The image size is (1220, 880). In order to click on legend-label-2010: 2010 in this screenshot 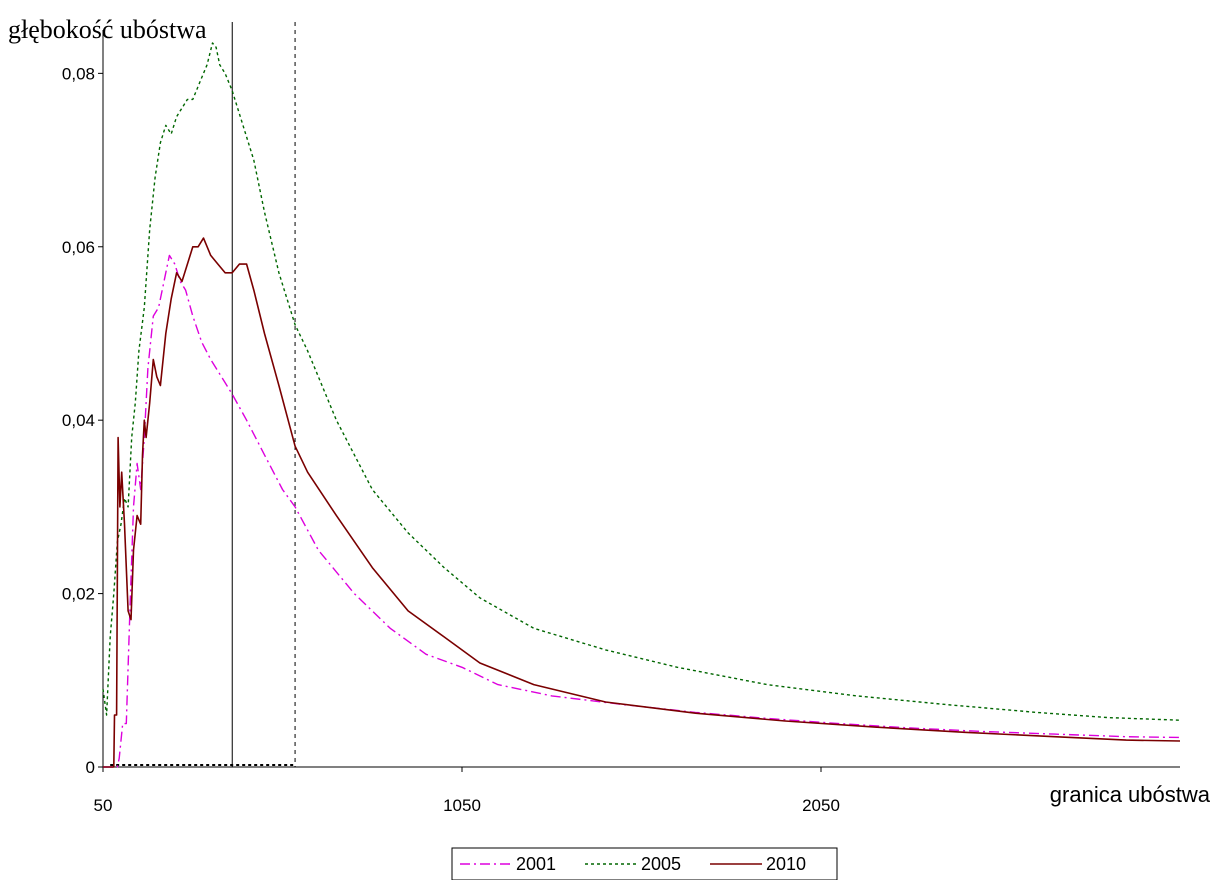, I will do `click(786, 864)`.